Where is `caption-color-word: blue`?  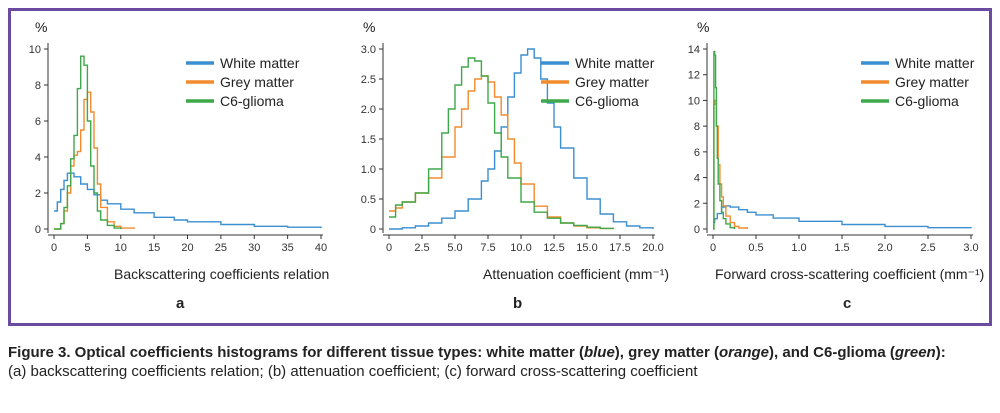
caption-color-word: blue is located at coordinates (599, 352).